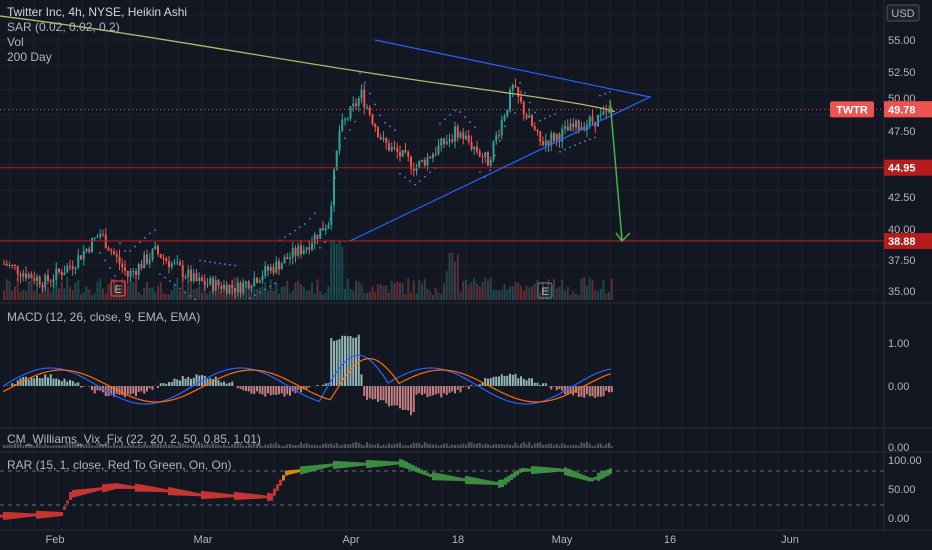 This screenshot has height=550, width=932. Describe the element at coordinates (104, 317) in the screenshot. I see `macd-label: MACD (12, 26, close, 9, EMA, EMA)` at that location.